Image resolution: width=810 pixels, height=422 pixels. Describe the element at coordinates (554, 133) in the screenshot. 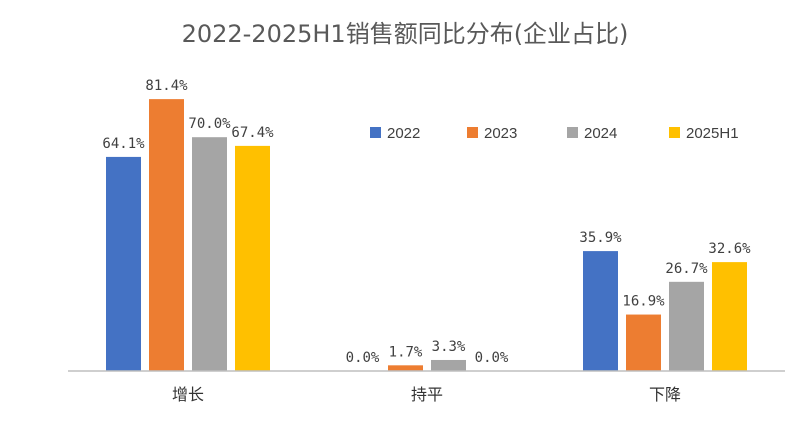

I see `legend: 2022 2023 2024 2025H1` at that location.